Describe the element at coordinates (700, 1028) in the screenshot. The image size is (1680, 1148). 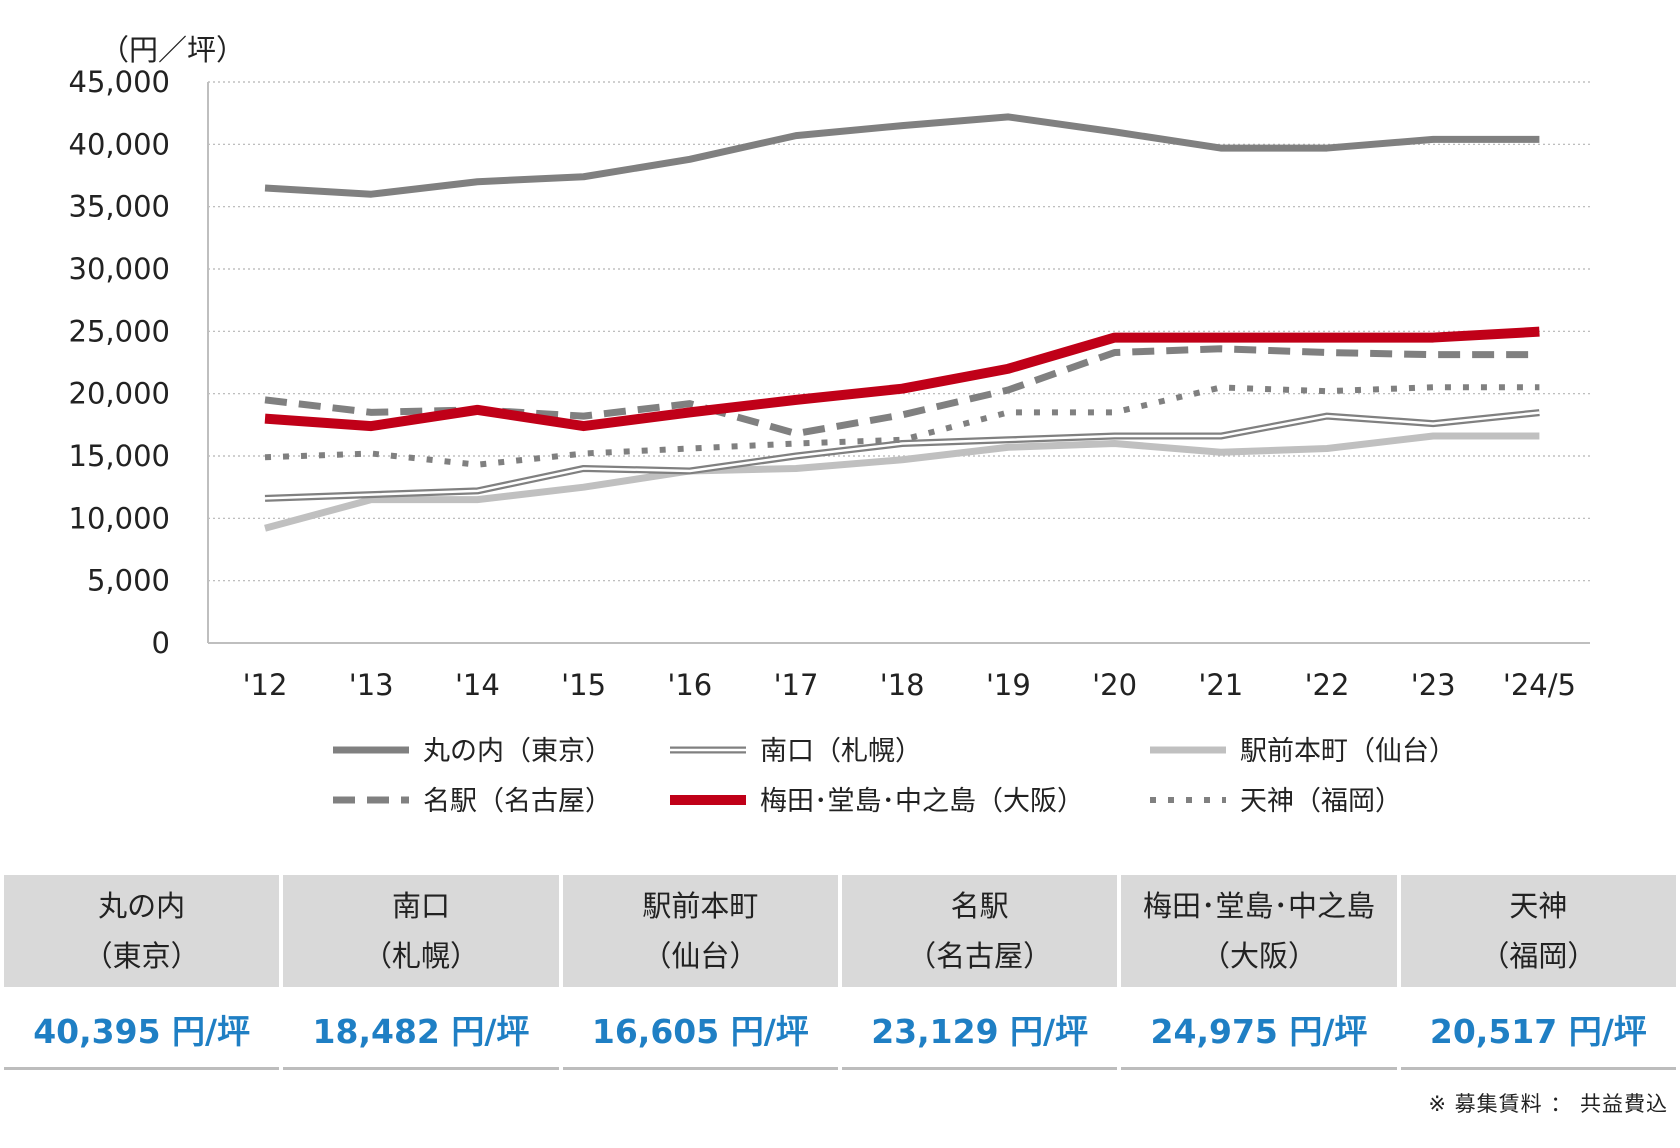
I see `summary-value-cell: 16,605 円/坪` at that location.